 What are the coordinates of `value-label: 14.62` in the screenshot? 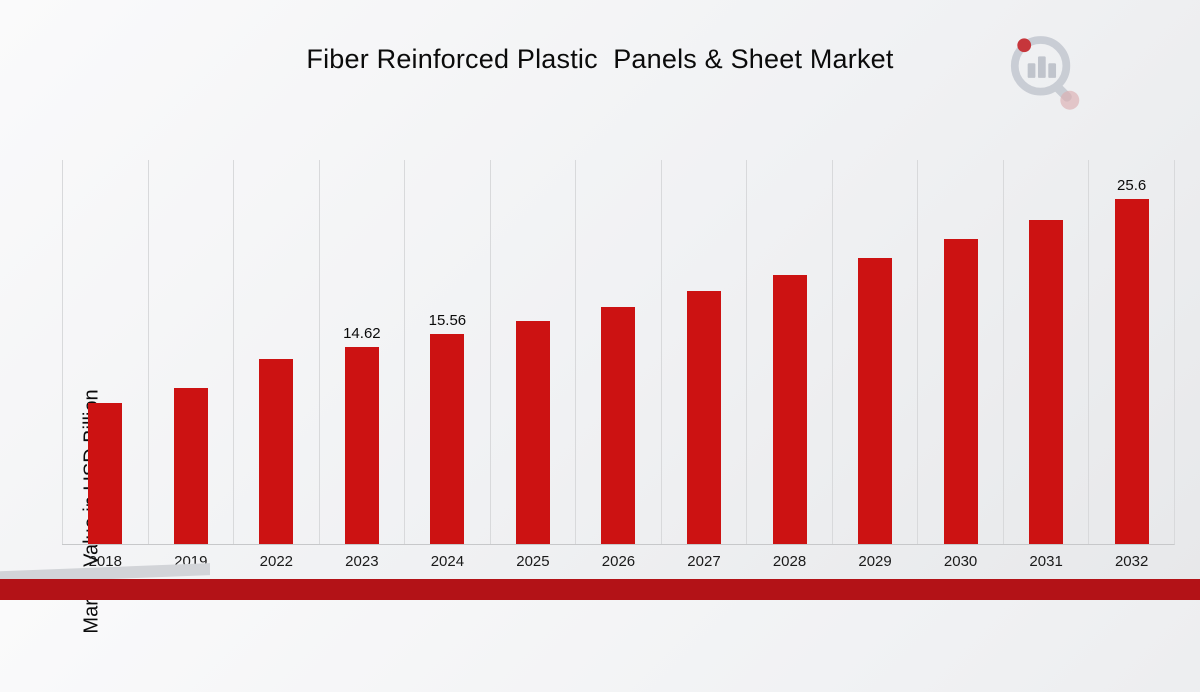 It's located at (362, 334).